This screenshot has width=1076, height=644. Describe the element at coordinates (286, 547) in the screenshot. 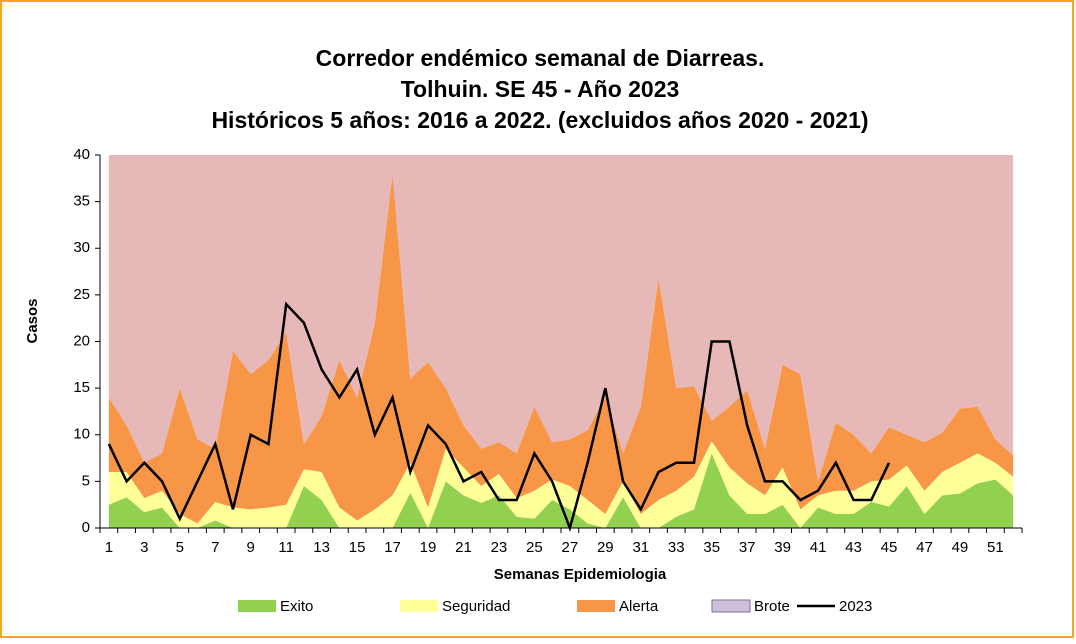

I see `x-tick-label: 11` at that location.